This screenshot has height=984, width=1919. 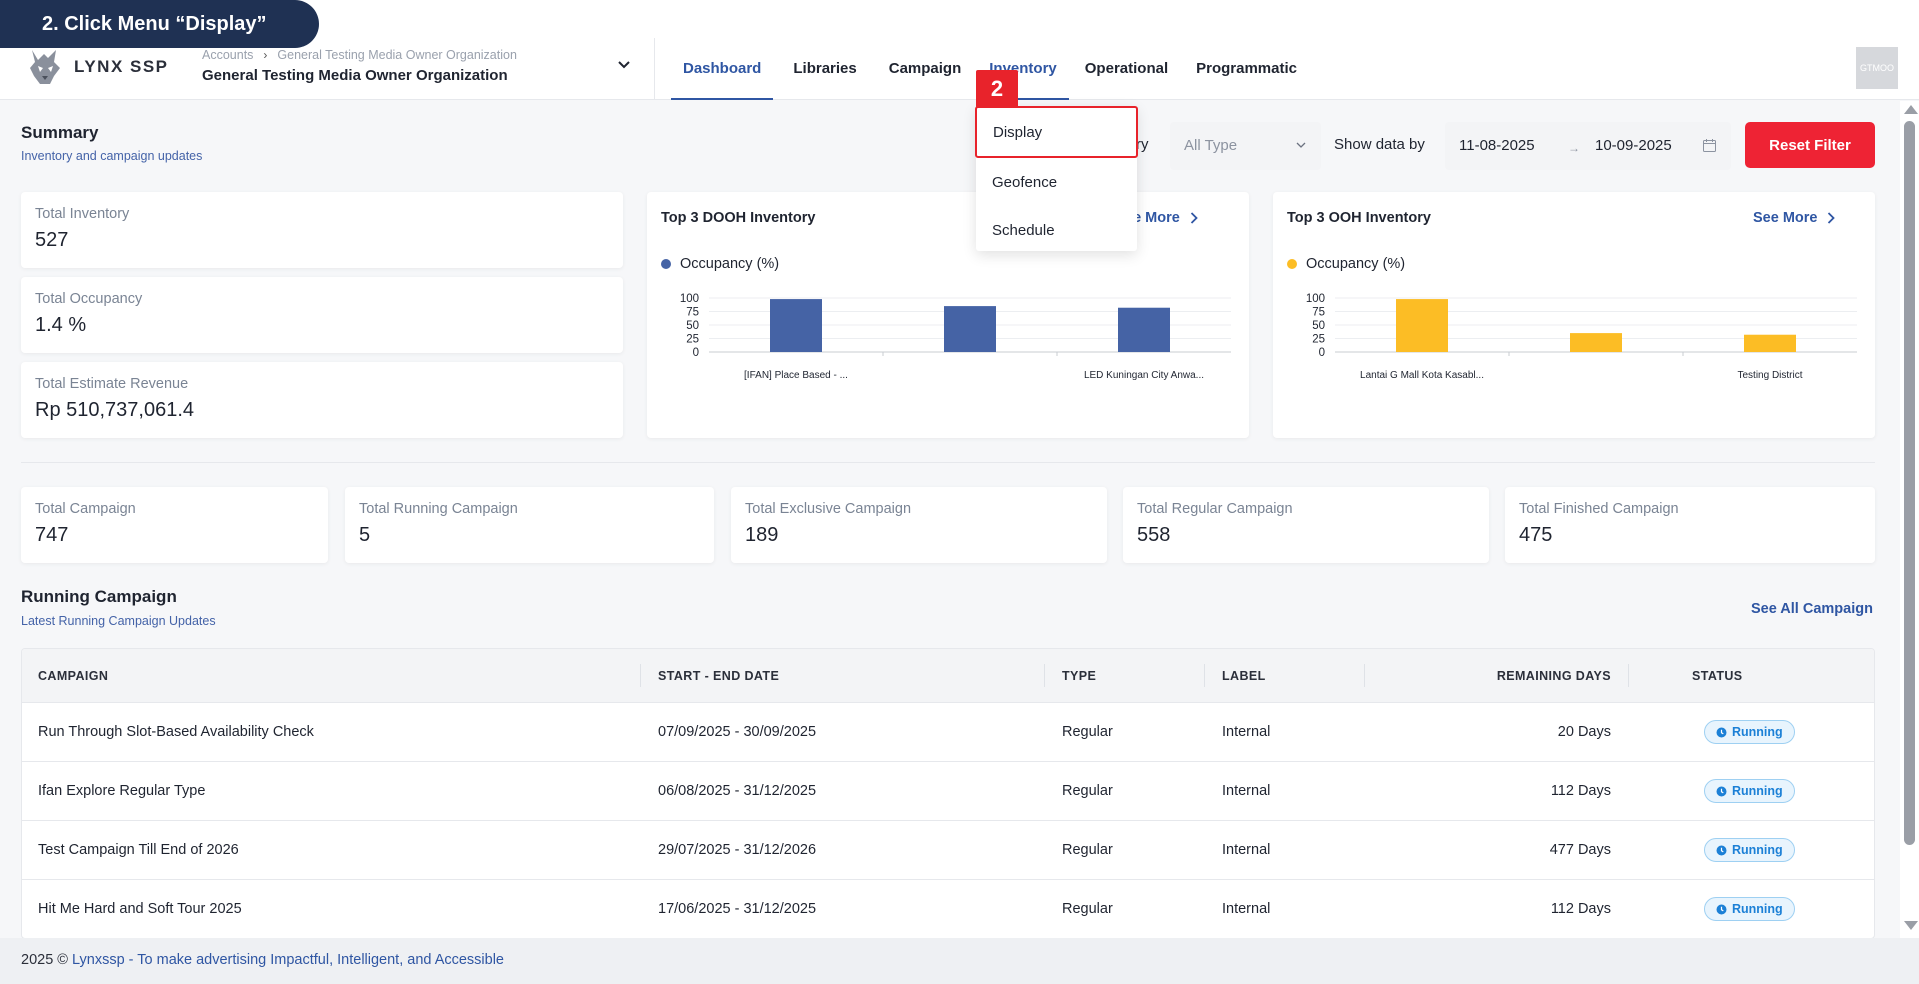 I want to click on chevron-right-icon, so click(x=1194, y=218).